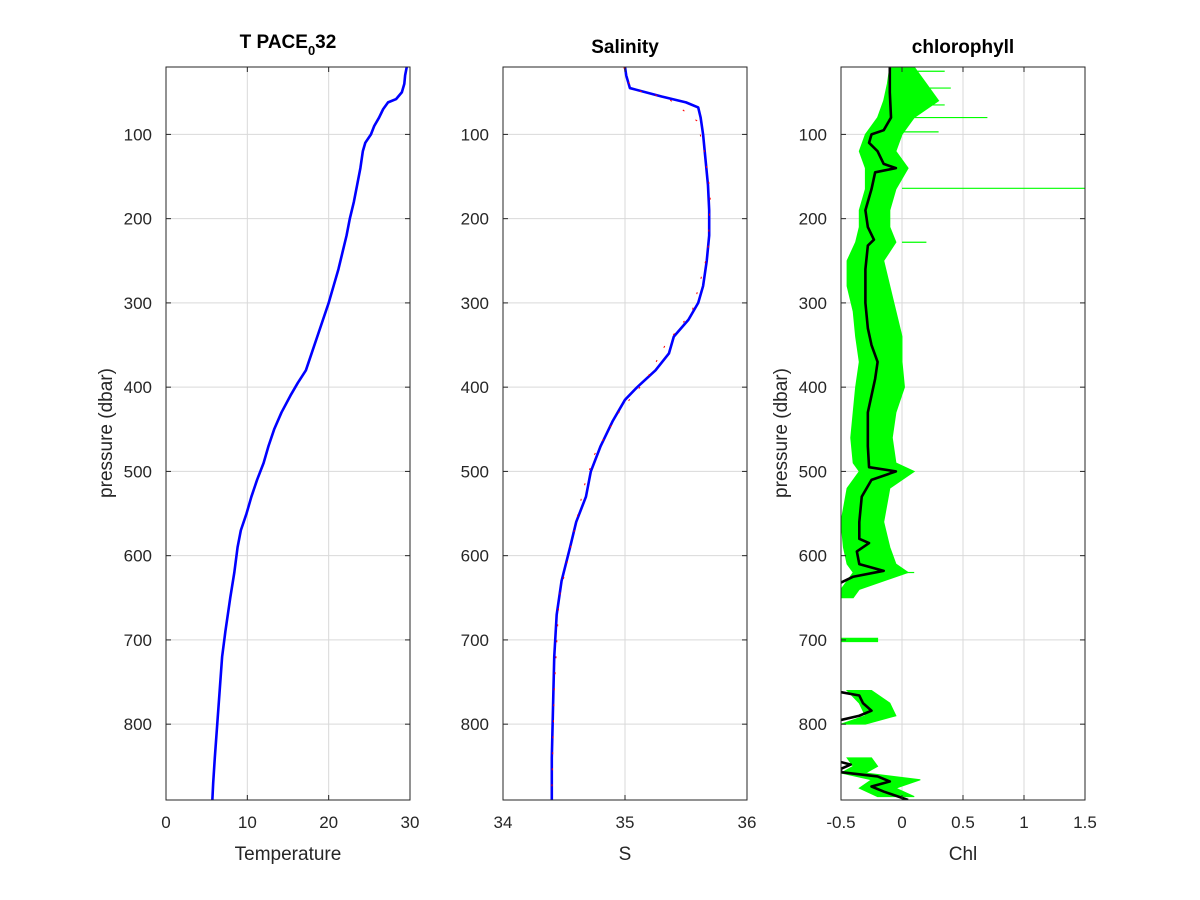 This screenshot has width=1200, height=900. Describe the element at coordinates (813, 303) in the screenshot. I see `chlorophyll-ytick-label: 300` at that location.